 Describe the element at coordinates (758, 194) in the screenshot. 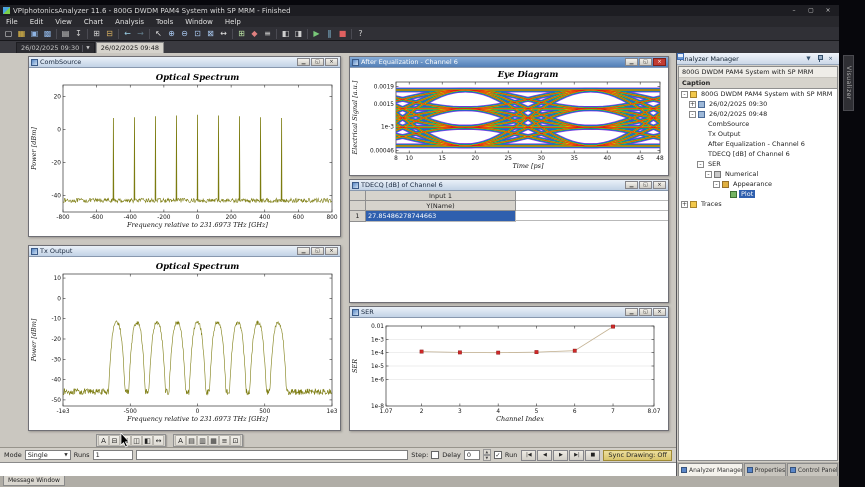

I see `tree-item: Plot` at that location.